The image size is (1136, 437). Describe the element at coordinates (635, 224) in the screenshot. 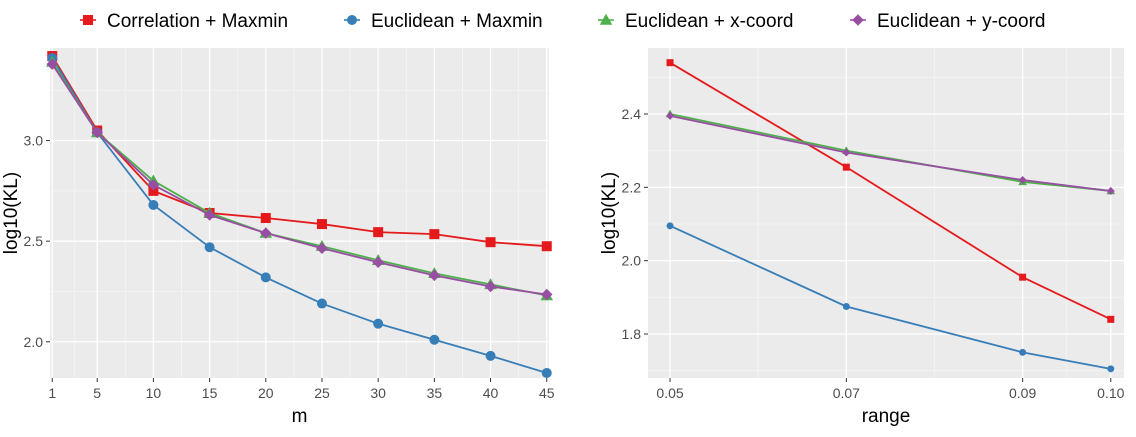

I see `y-axis: 1.8 2.0 2.2 2.4` at that location.